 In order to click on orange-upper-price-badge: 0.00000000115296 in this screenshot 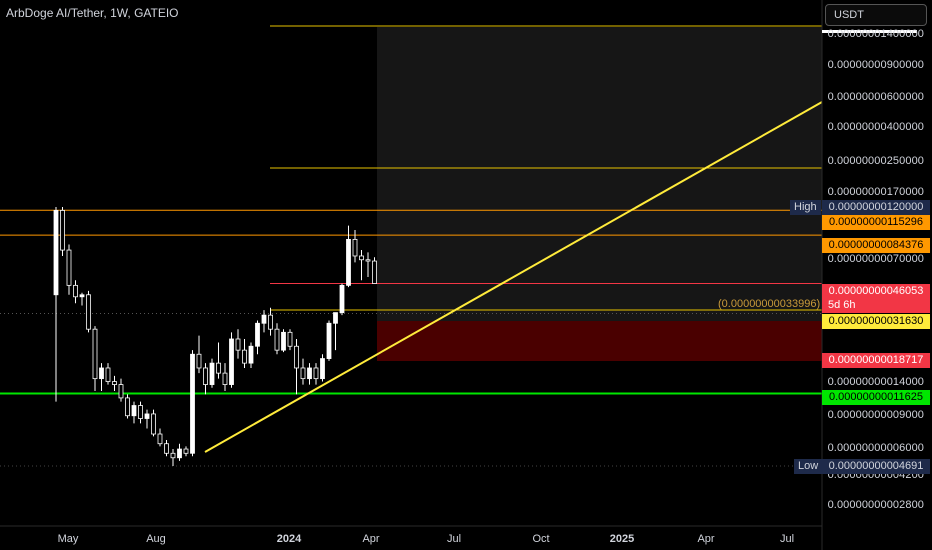, I will do `click(876, 222)`.